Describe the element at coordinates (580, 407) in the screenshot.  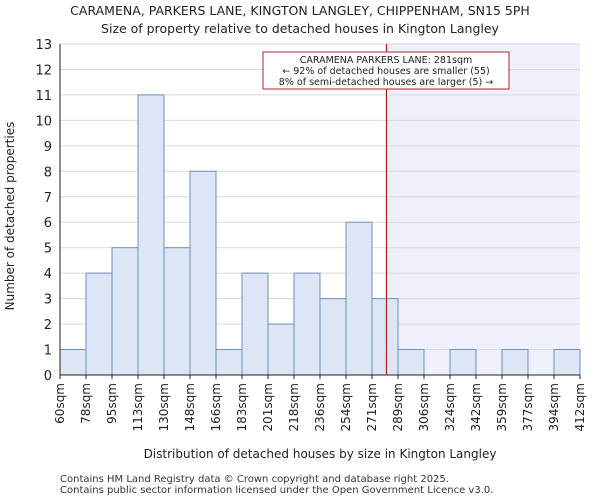
I see `x-tick-label: 412sqm` at that location.